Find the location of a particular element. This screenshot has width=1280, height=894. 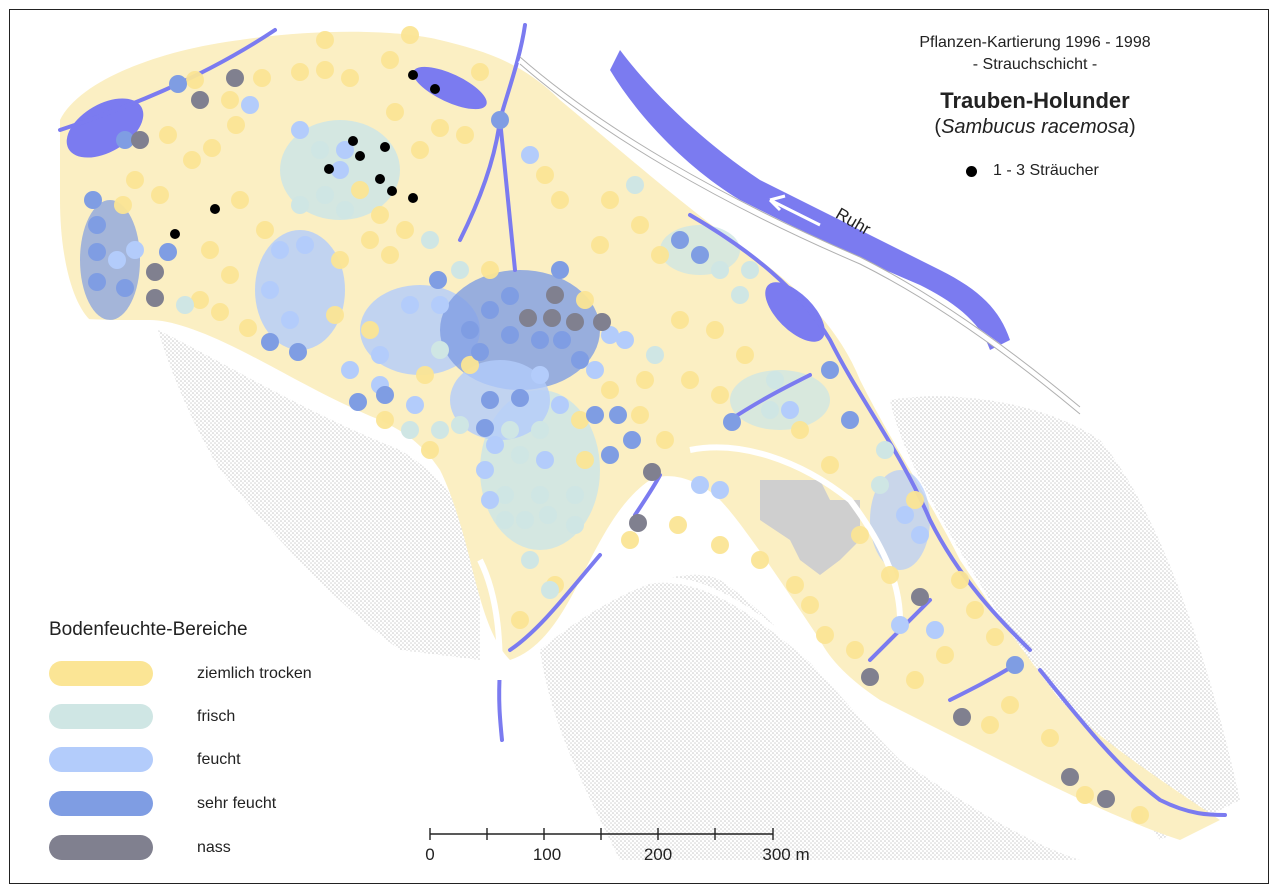

species-latin-text: Sambucus racemosa is located at coordinates (1035, 127).